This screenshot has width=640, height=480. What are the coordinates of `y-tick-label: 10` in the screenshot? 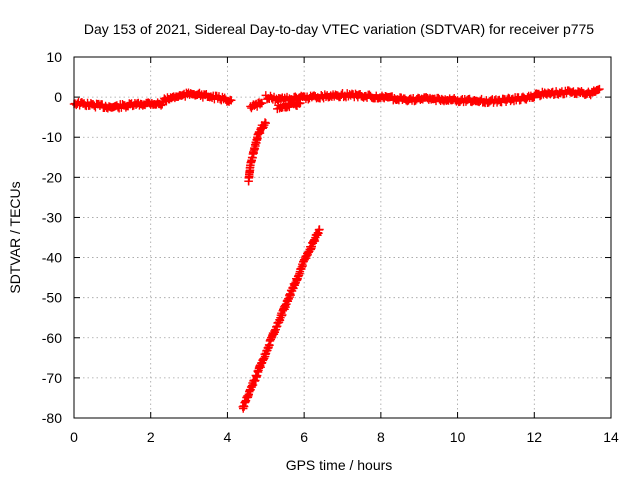 It's located at (54, 57).